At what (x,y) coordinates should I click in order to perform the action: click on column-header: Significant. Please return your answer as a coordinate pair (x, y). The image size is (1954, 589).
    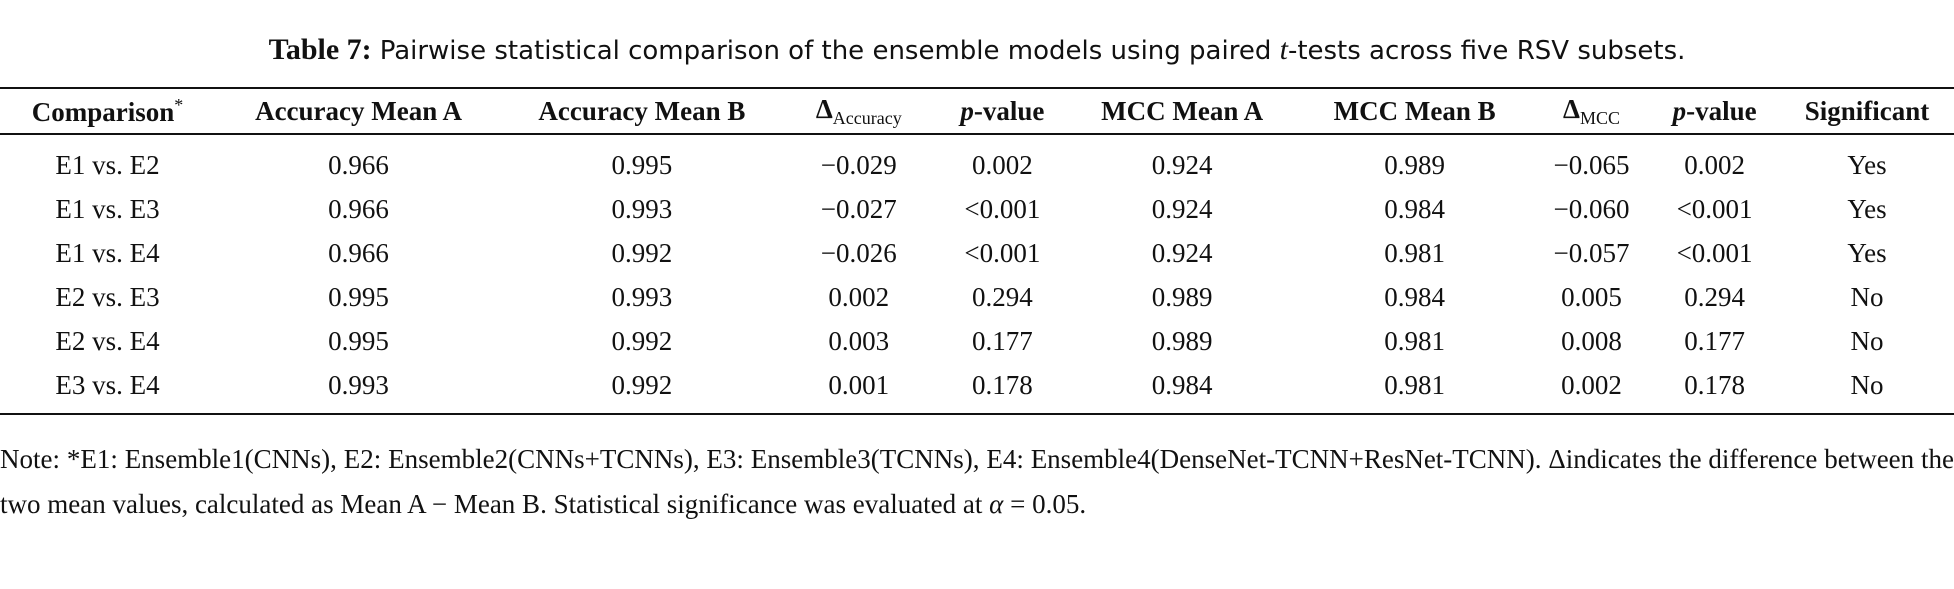
    Looking at the image, I should click on (1867, 111).